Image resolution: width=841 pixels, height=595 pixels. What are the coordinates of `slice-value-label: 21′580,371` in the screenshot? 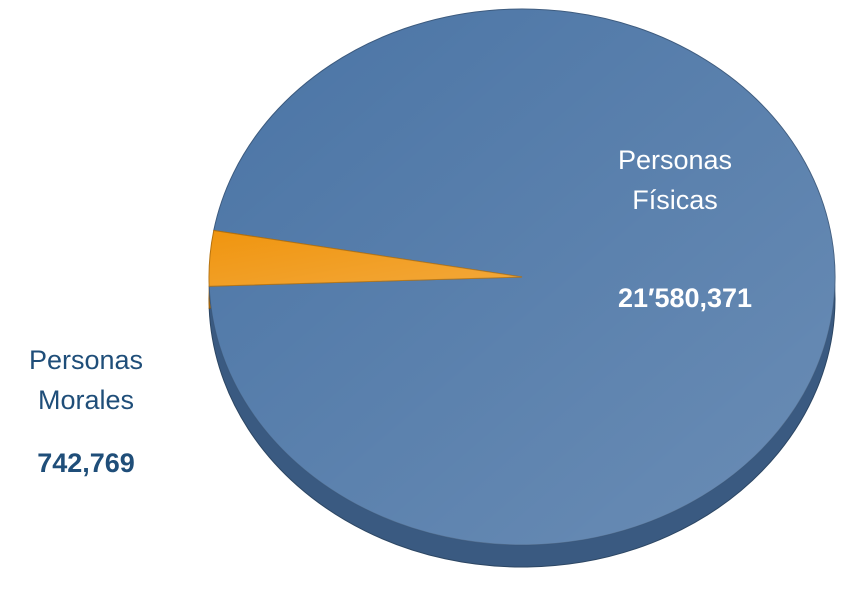 It's located at (685, 298).